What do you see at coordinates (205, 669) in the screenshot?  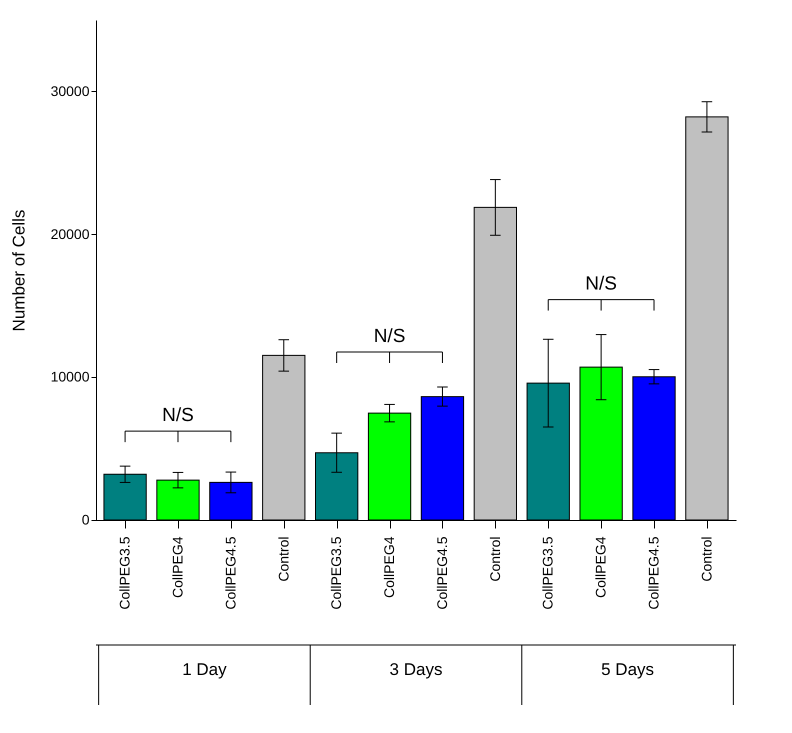 I see `text: 1 Day` at bounding box center [205, 669].